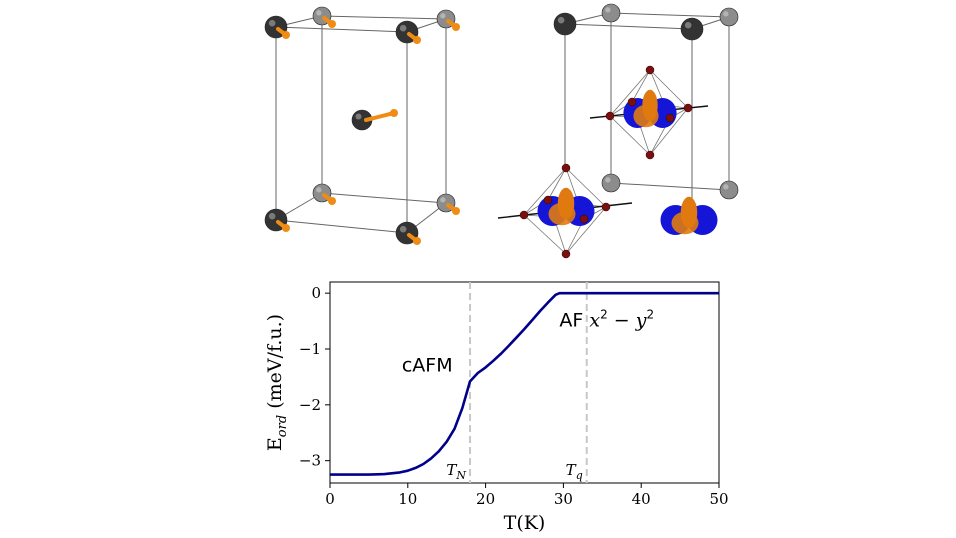  I want to click on x-tick-label: 40, so click(641, 499).